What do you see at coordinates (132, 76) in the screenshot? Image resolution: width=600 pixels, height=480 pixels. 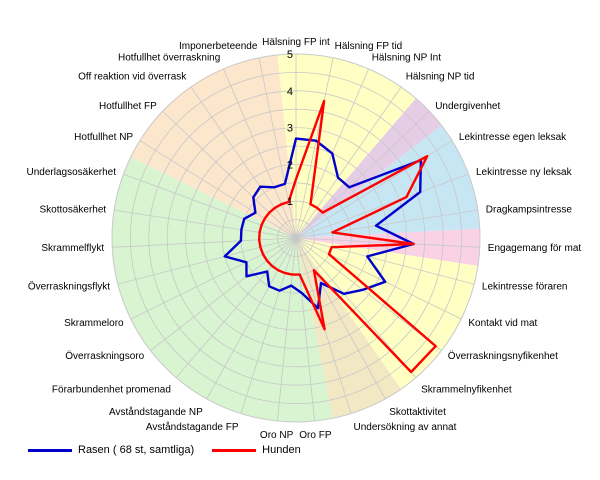 I see `category-label-29: Off reaktion vid överrask` at bounding box center [132, 76].